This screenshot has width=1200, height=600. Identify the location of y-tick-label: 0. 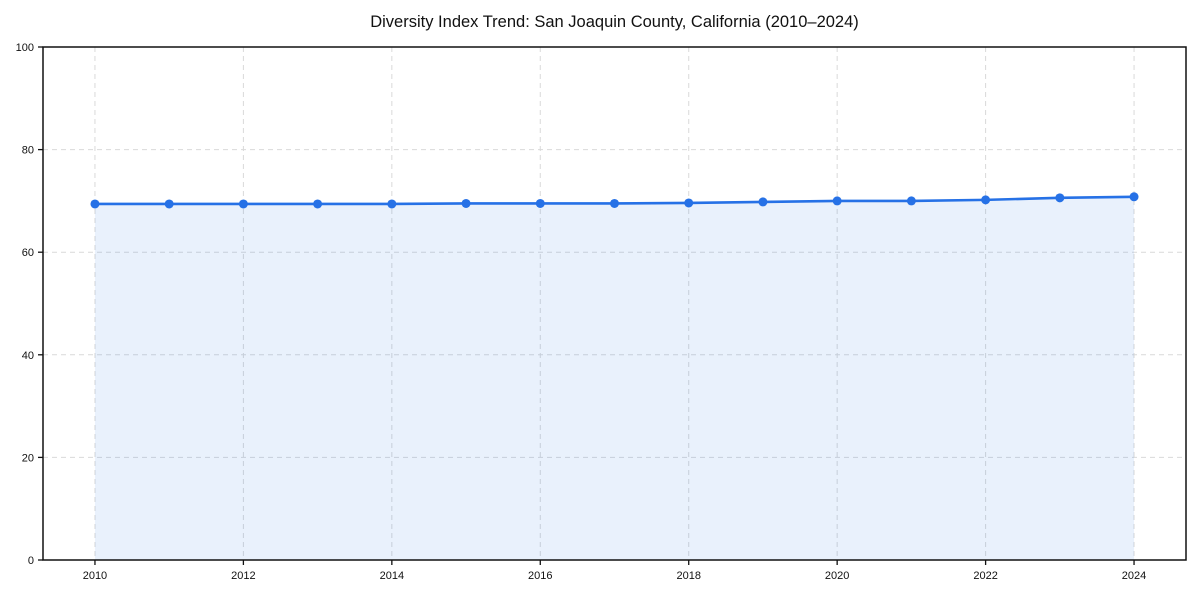
(31, 561).